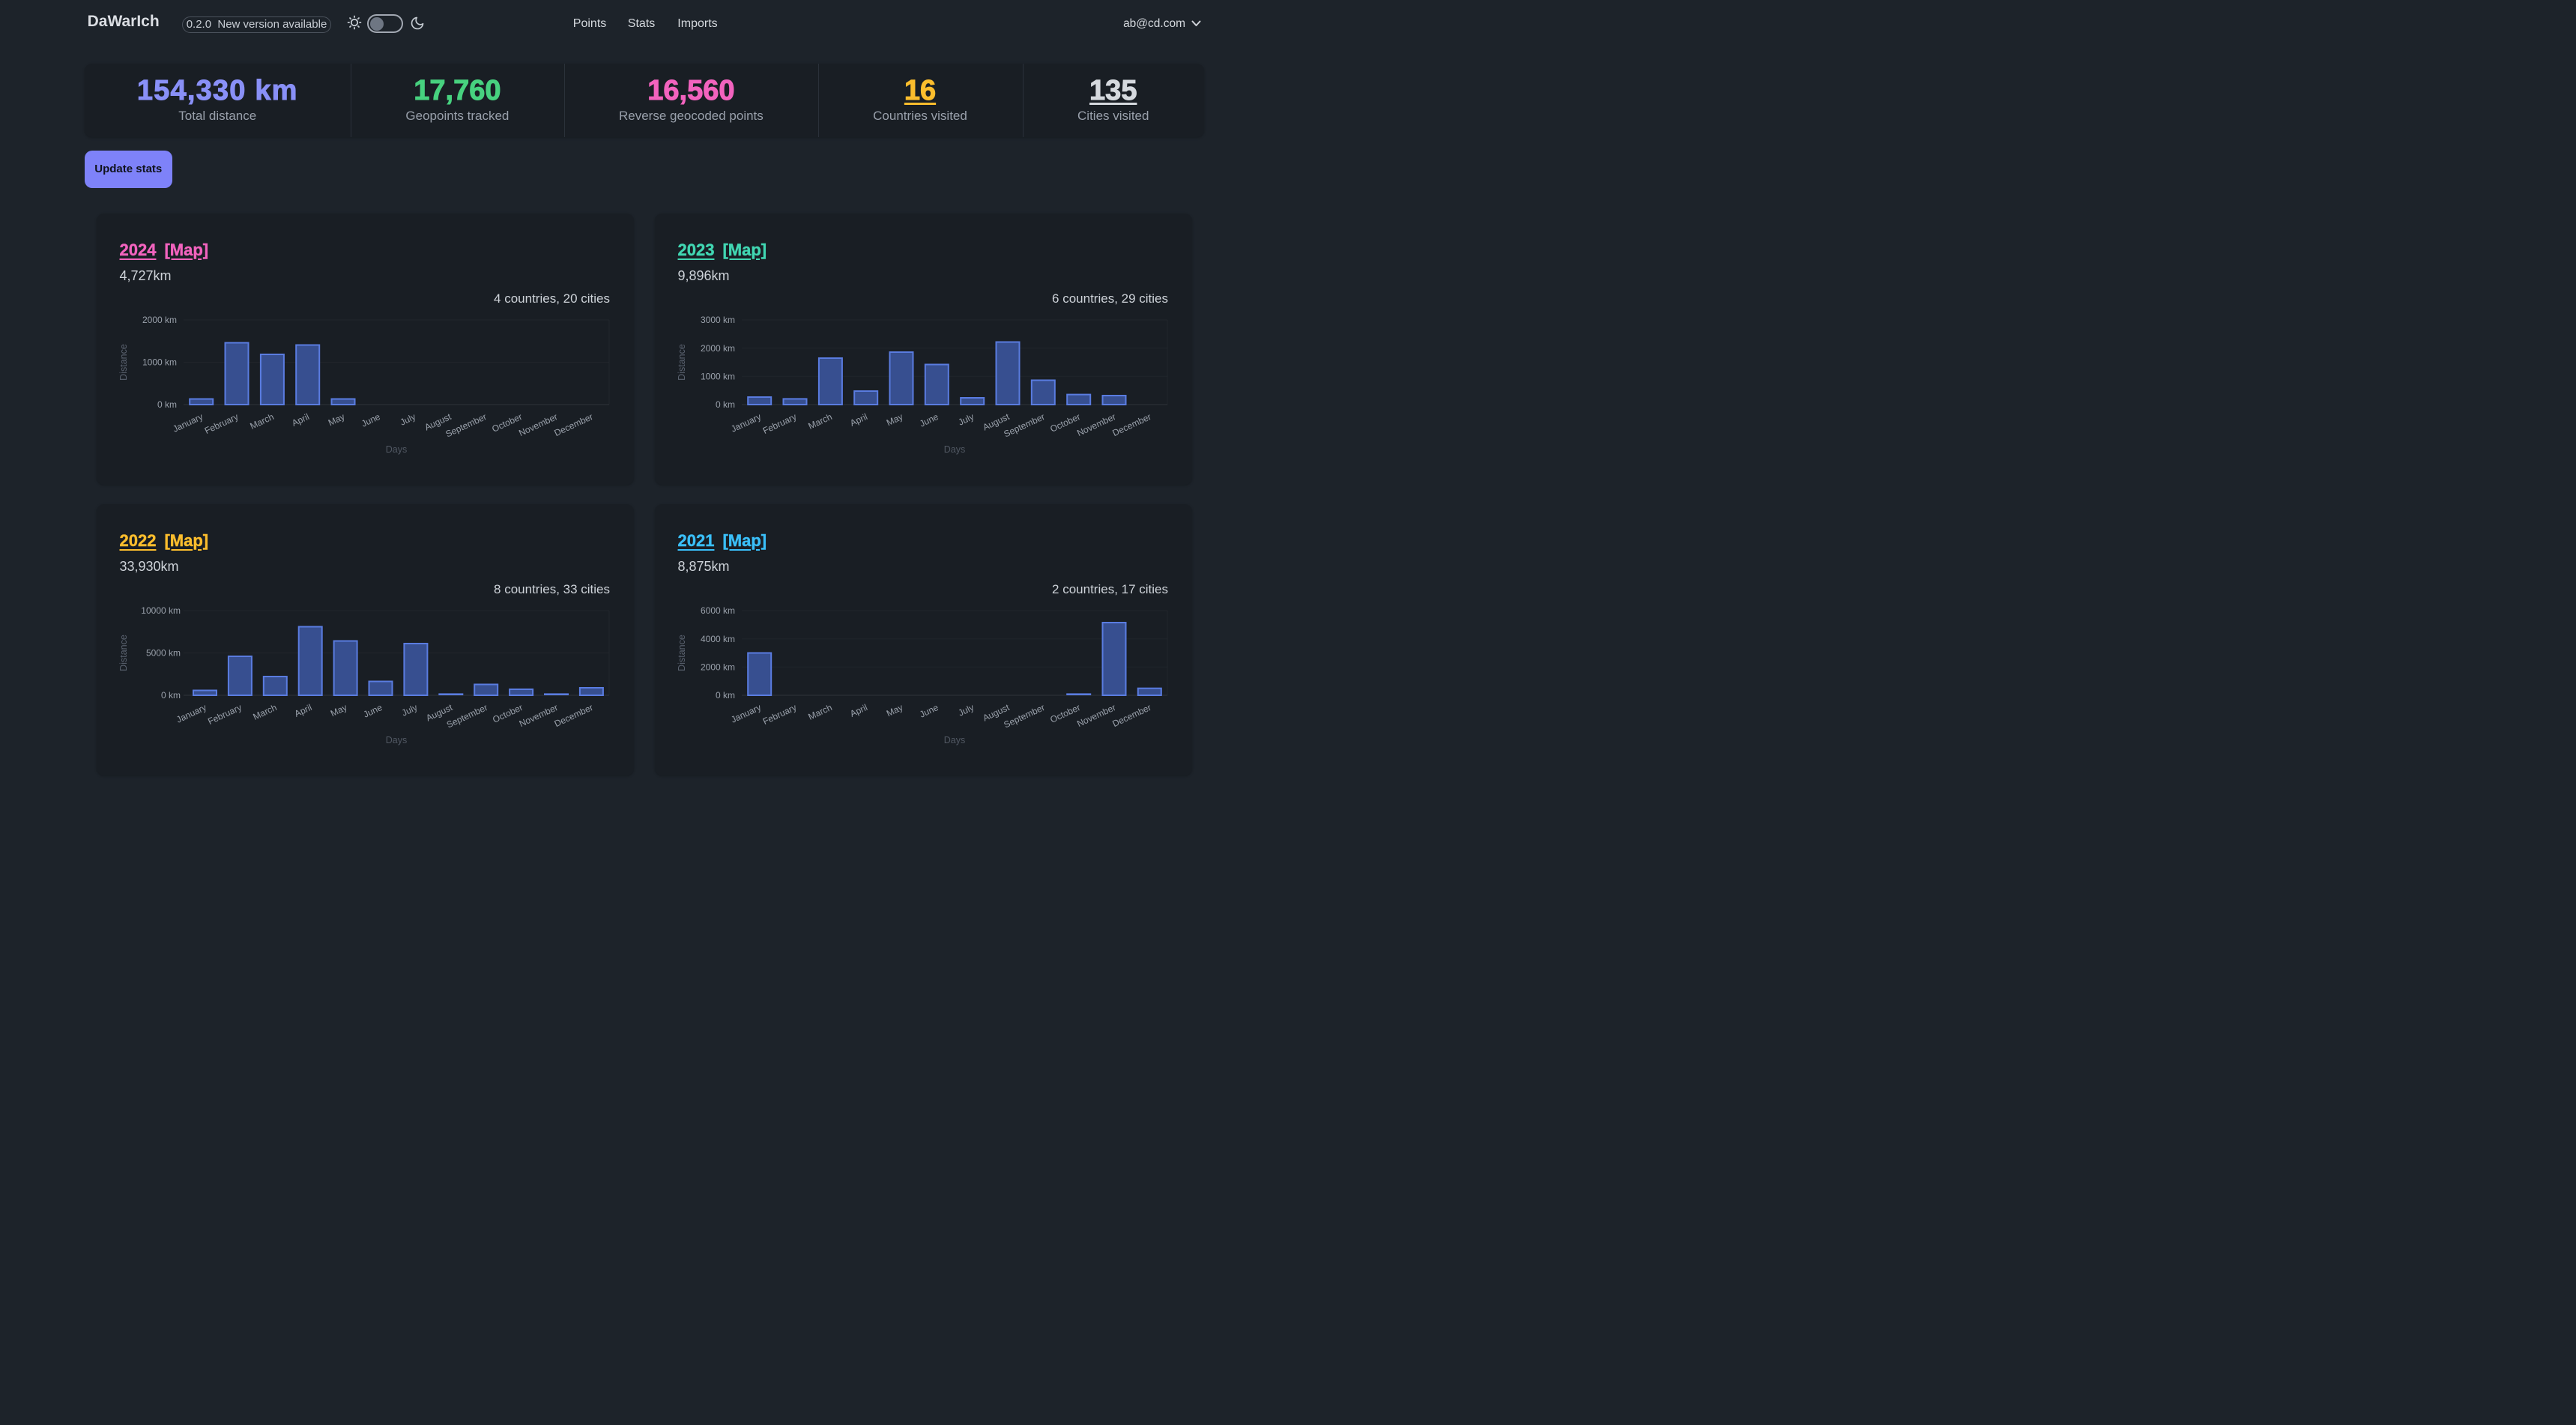  I want to click on svg-text: 6000 km, so click(718, 611).